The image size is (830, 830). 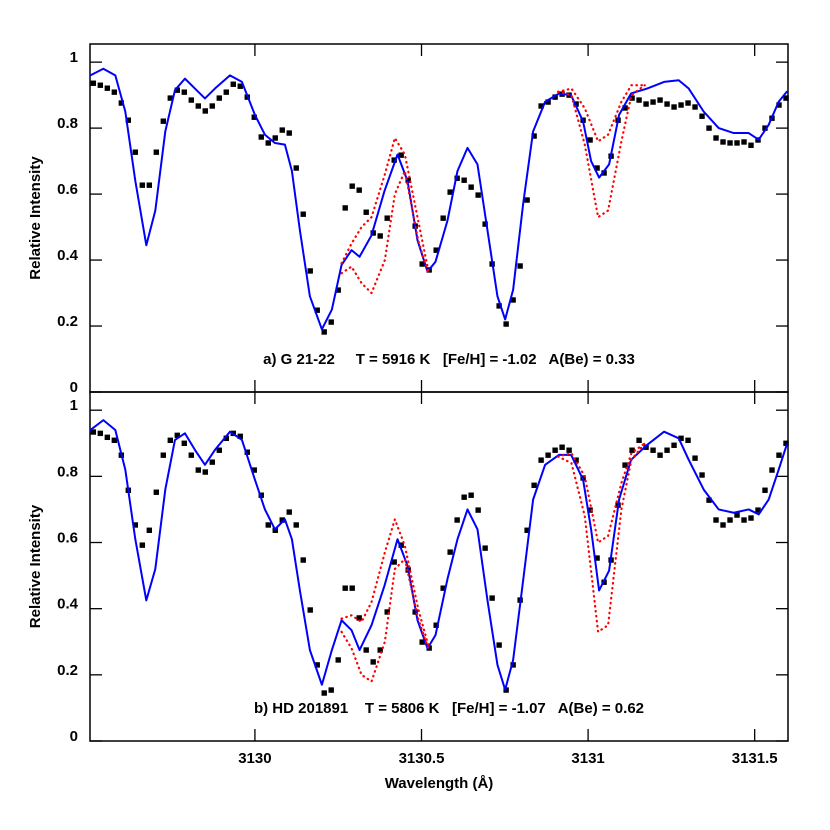 I want to click on y-tick-label: 0.6, so click(x=67, y=189).